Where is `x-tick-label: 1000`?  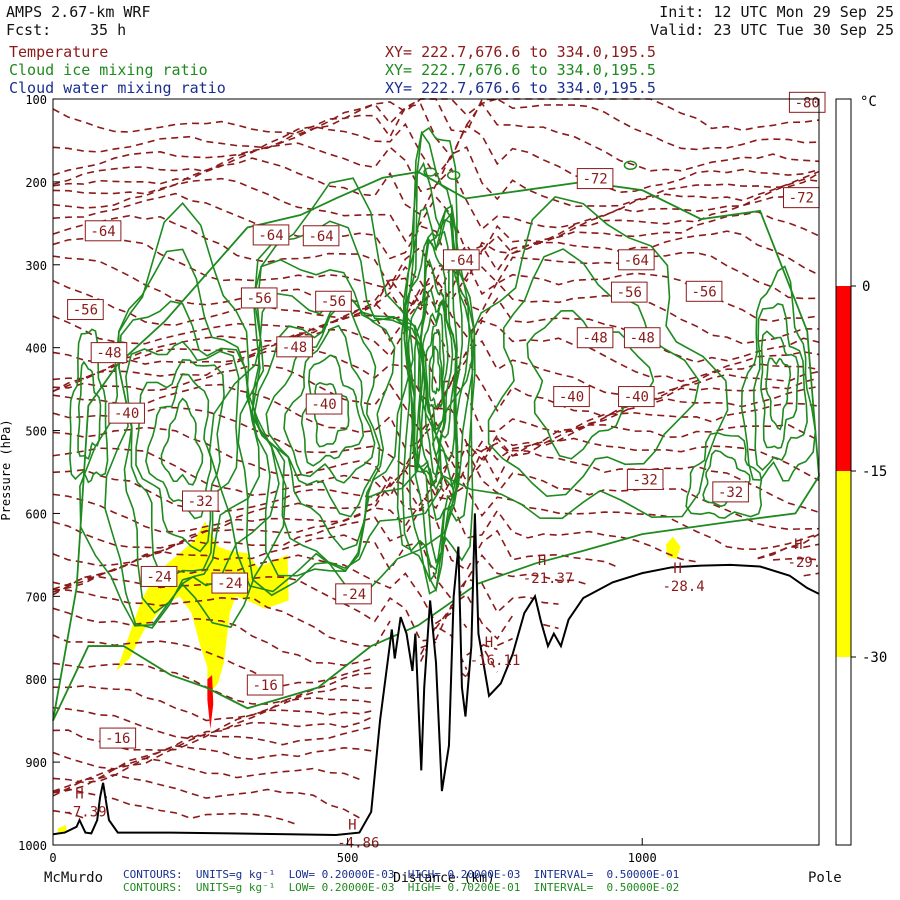
x-tick-label: 1000 is located at coordinates (642, 858).